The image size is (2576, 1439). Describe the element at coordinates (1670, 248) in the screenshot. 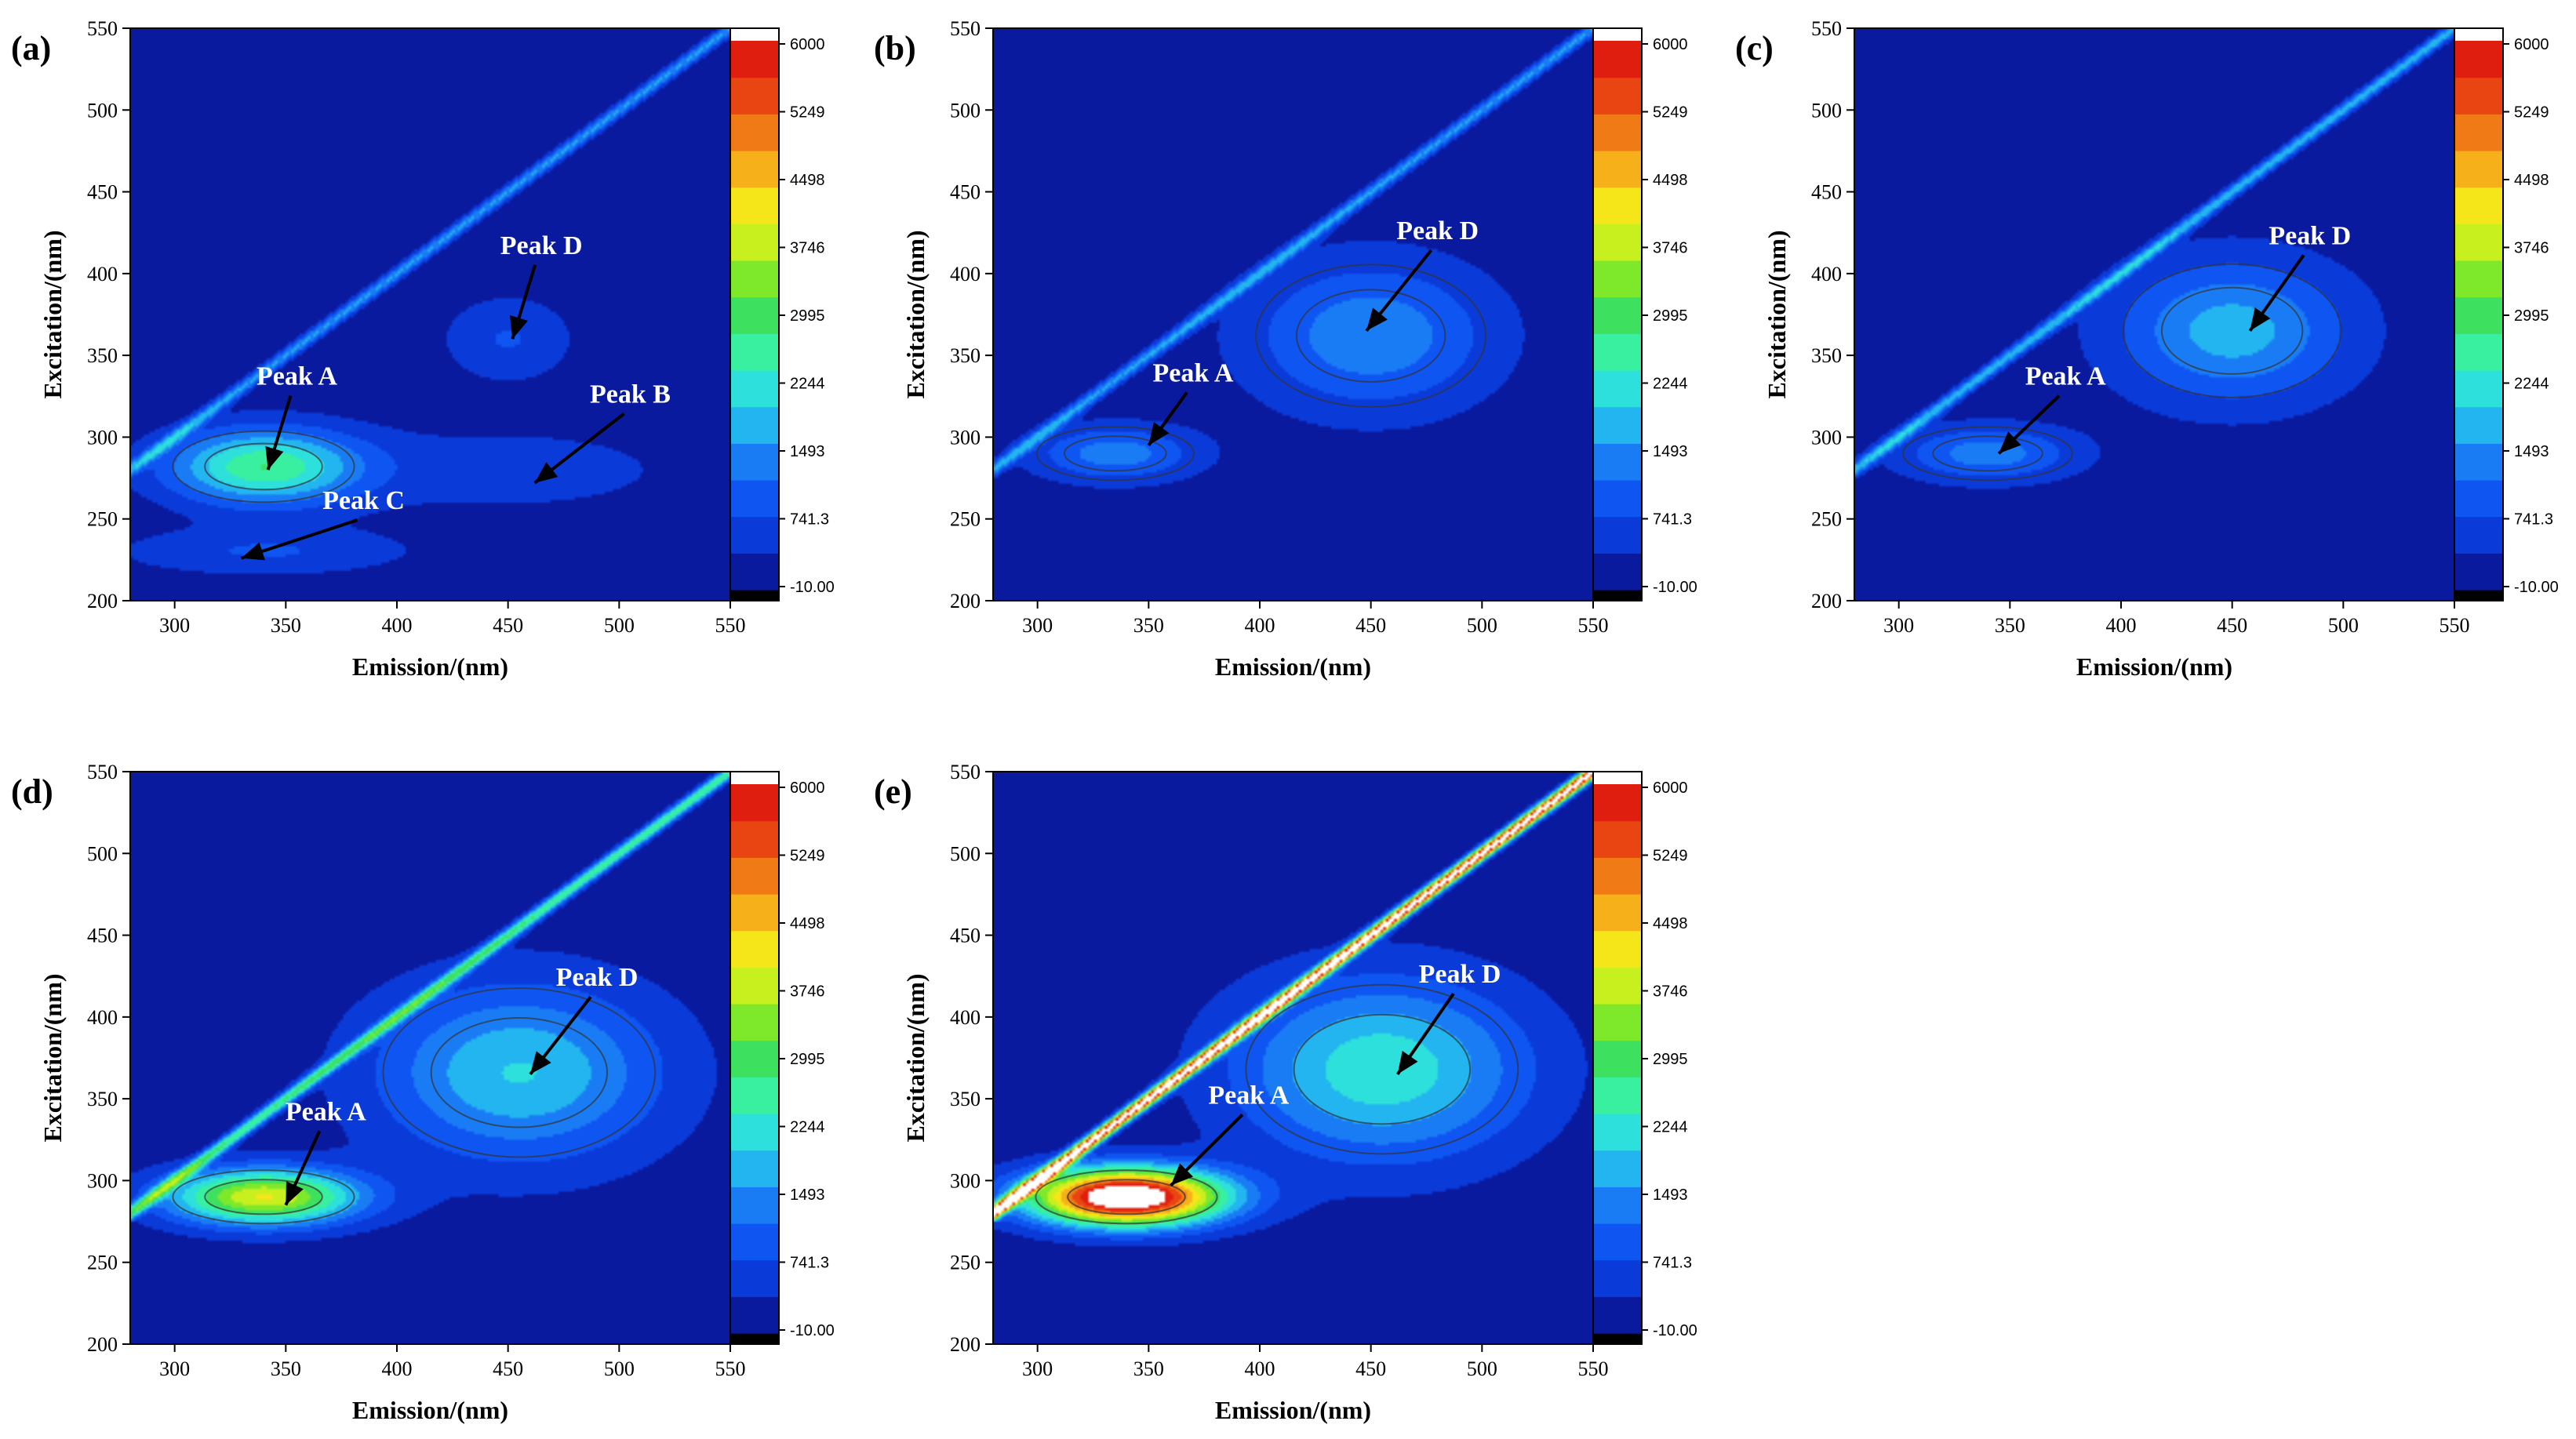

I see `colorbar-tick-label: 3746` at that location.